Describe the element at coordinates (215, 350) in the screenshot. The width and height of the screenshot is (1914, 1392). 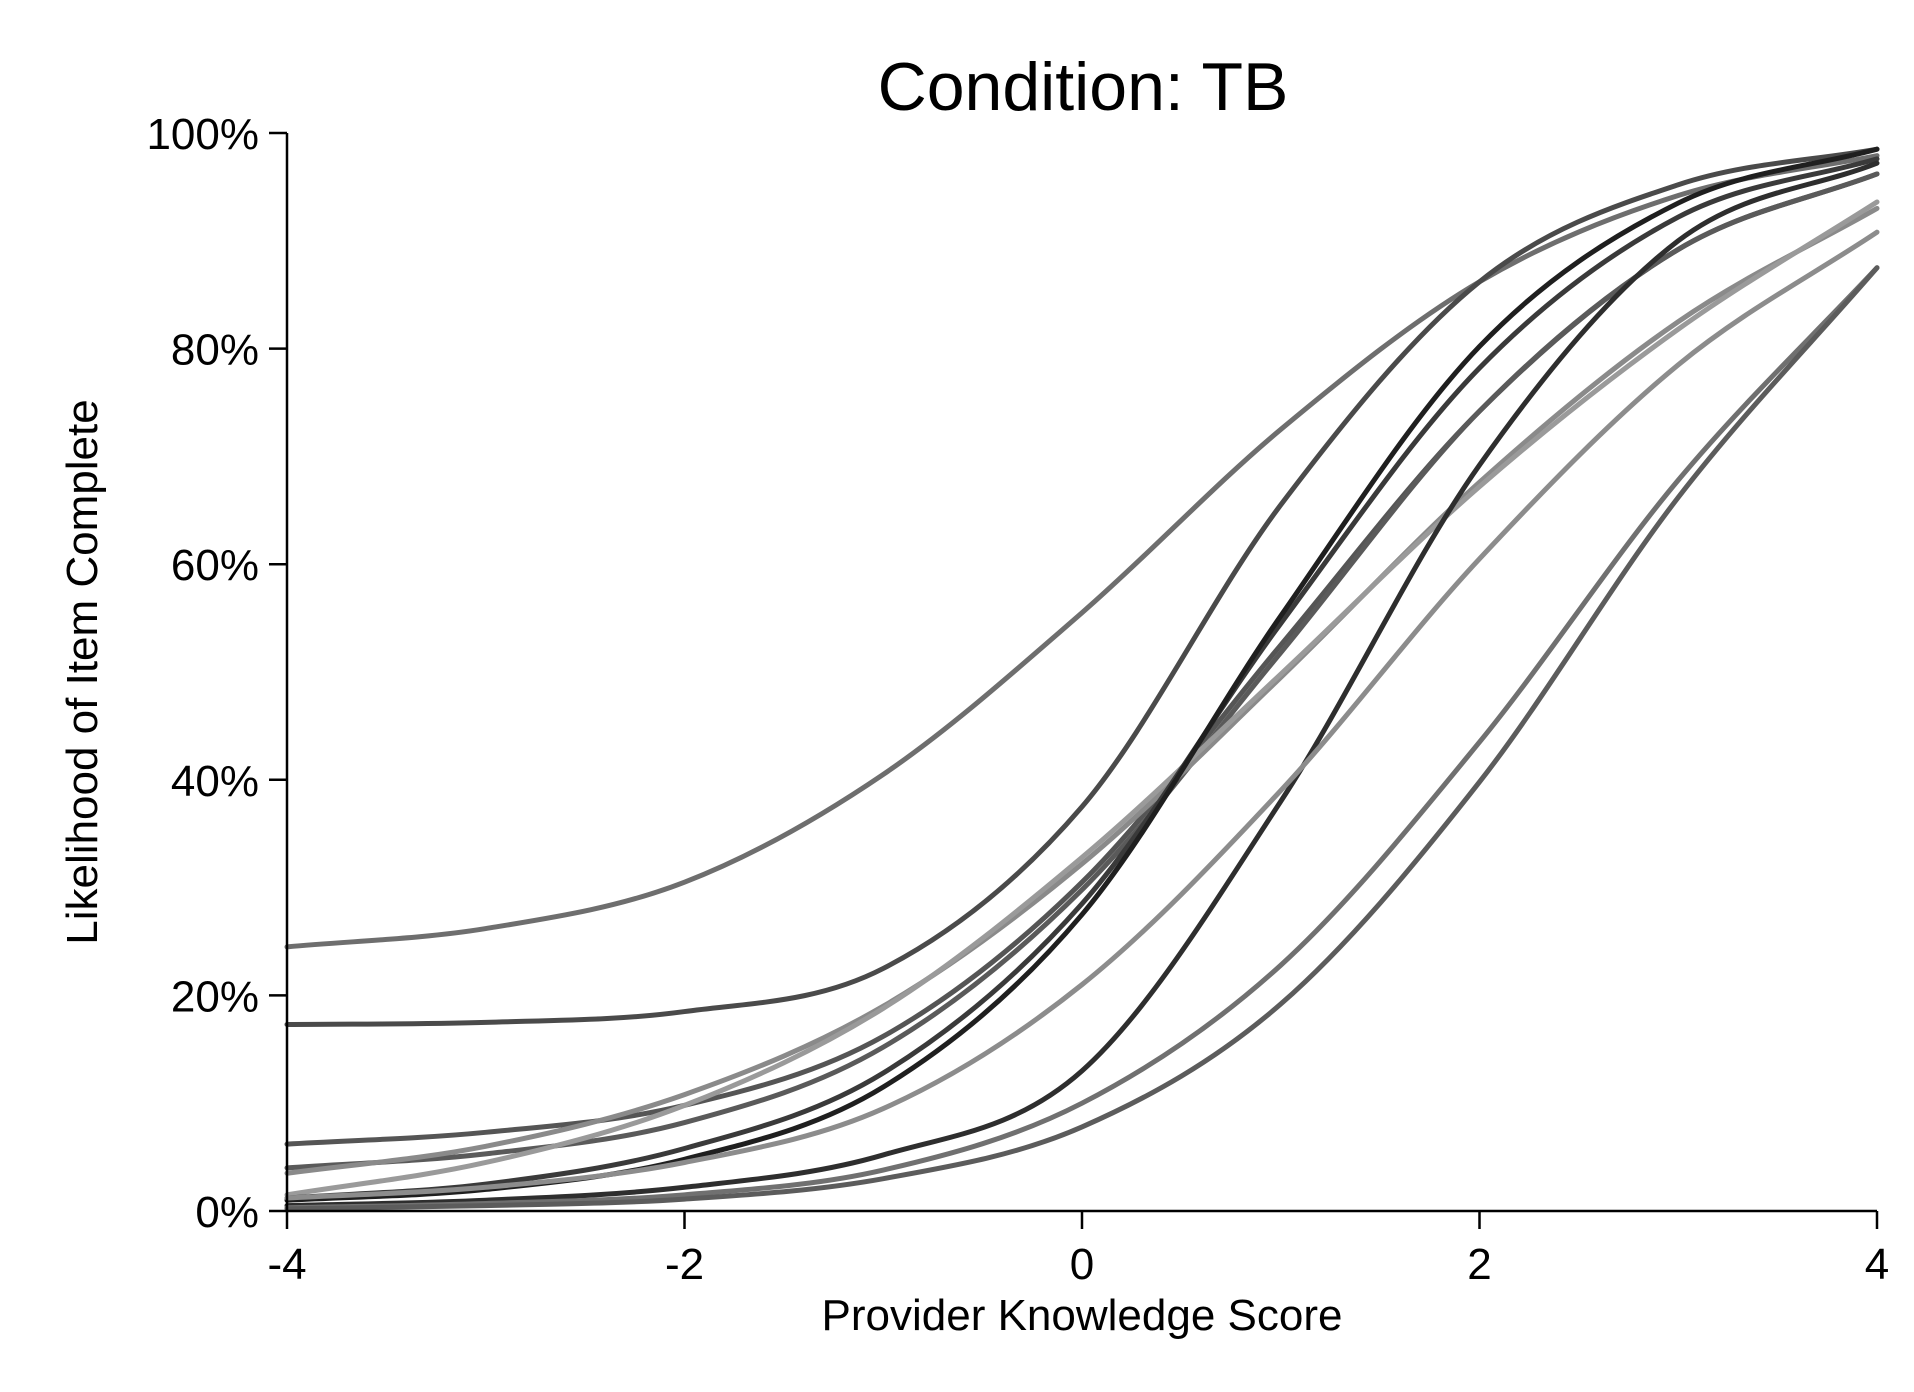
I see `y-tick-label: 80%` at that location.